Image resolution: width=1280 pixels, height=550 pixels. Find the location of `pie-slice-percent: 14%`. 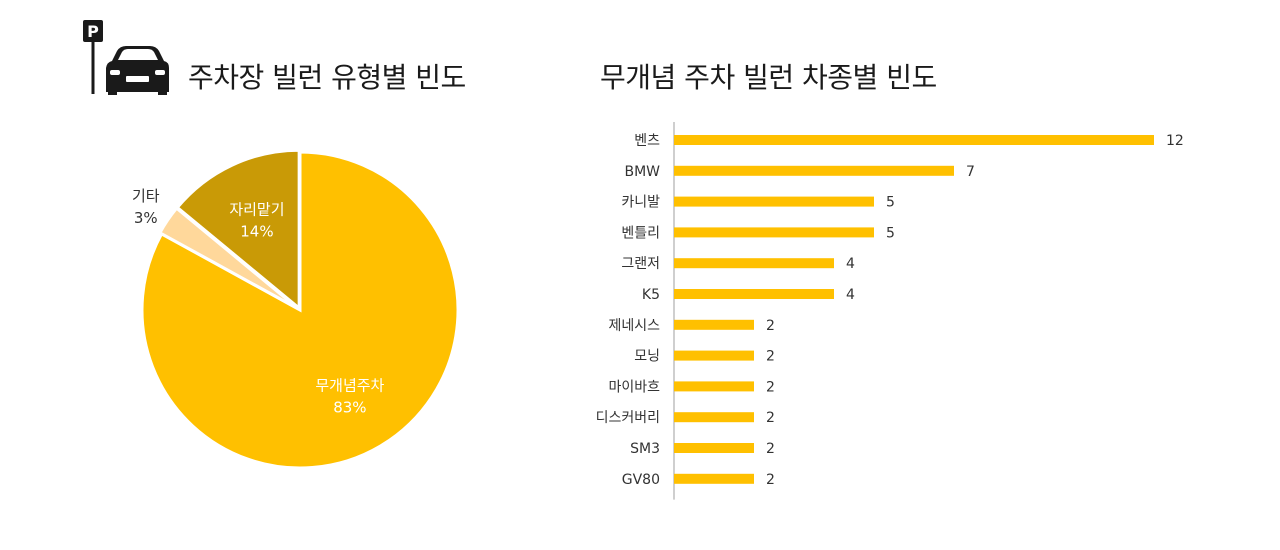

pie-slice-percent: 14% is located at coordinates (256, 232).